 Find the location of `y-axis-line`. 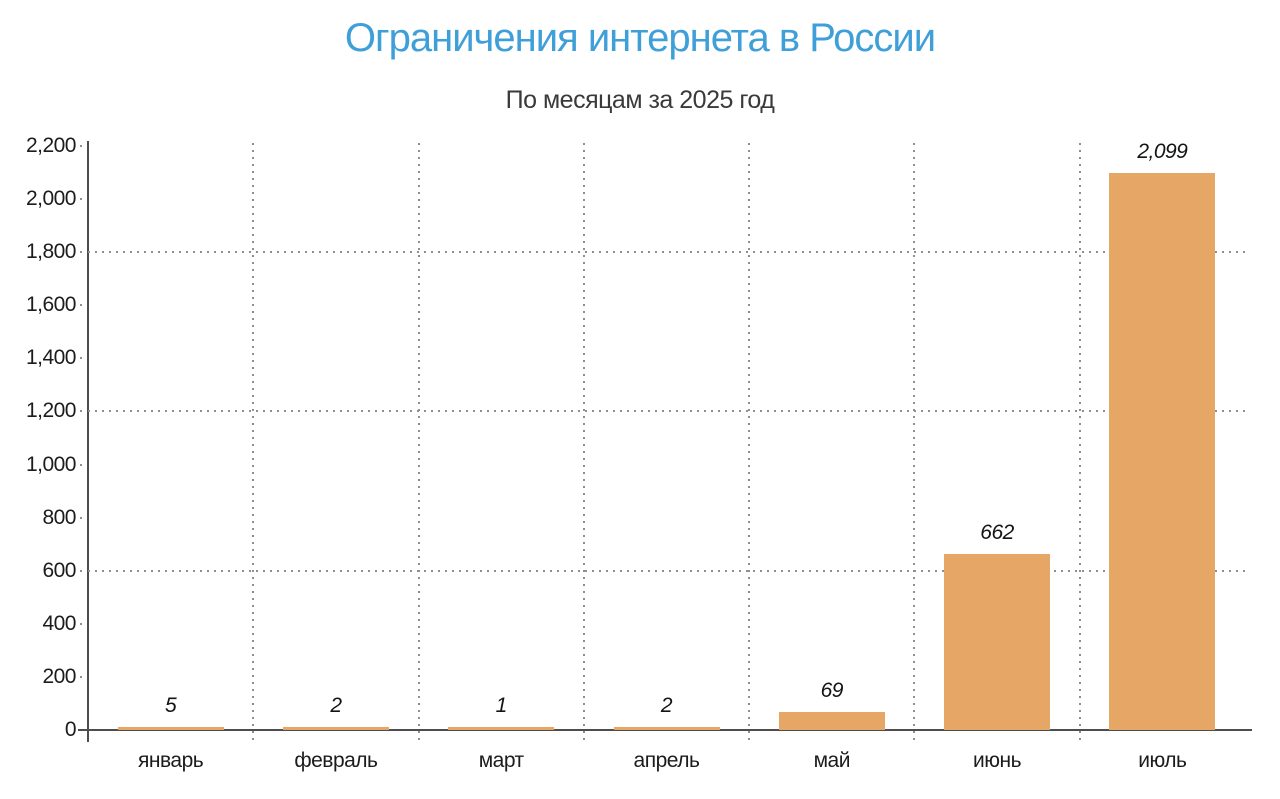

y-axis-line is located at coordinates (88, 441).